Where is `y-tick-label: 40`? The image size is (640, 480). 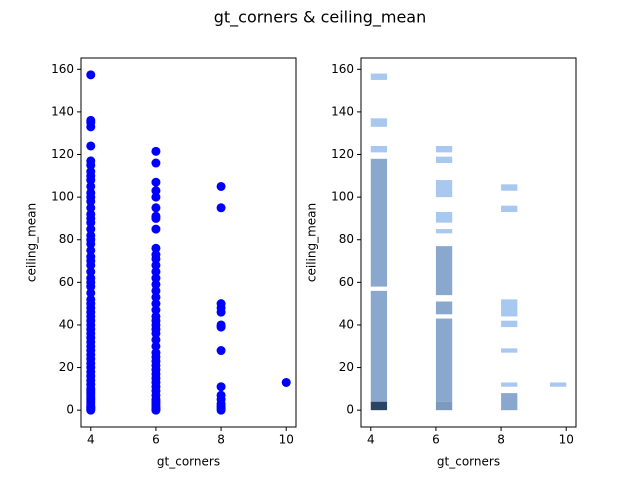 y-tick-label: 40 is located at coordinates (346, 324).